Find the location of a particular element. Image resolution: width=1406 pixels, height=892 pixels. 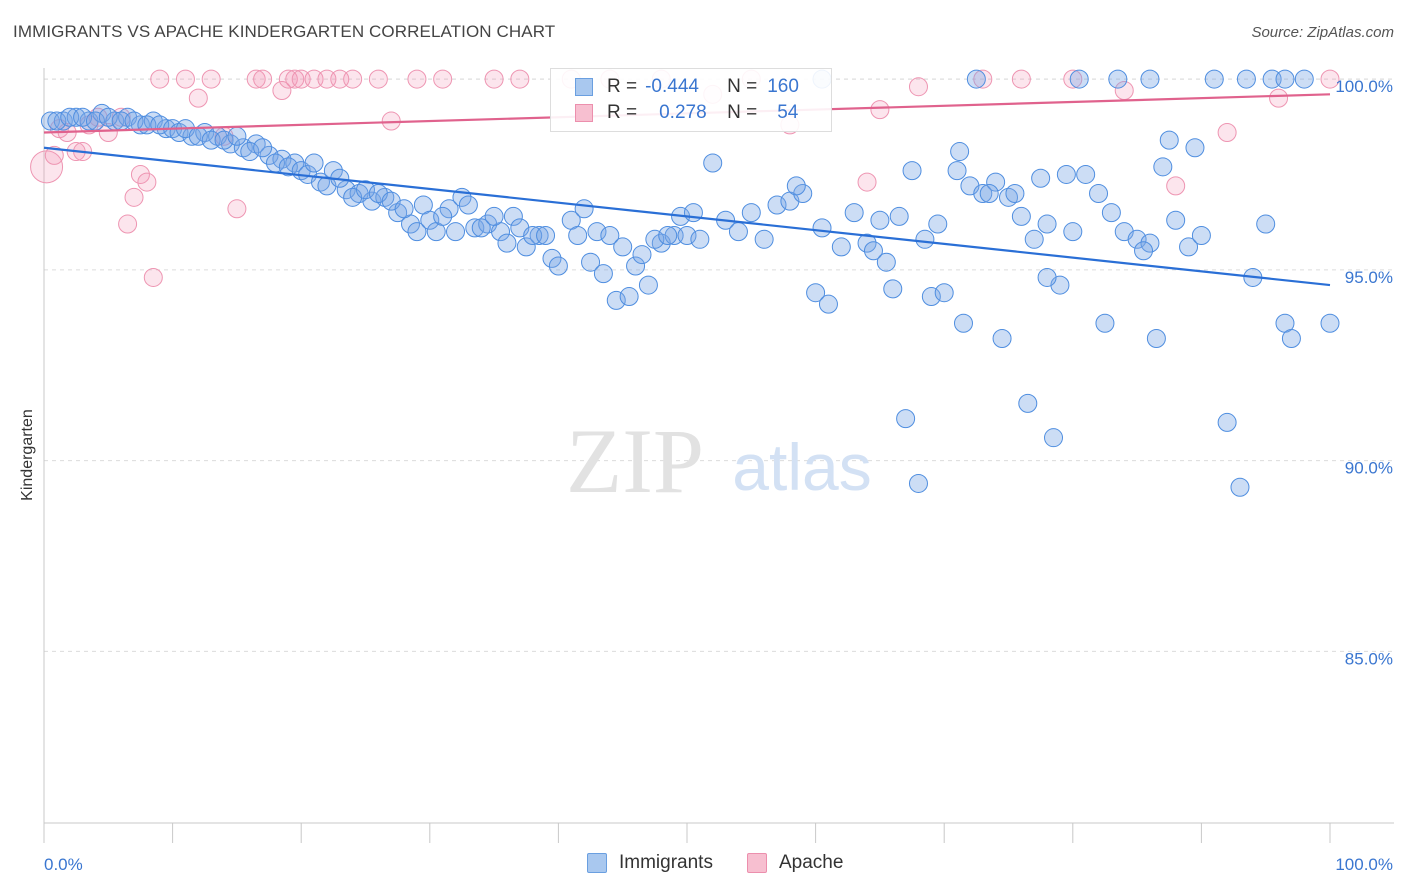

r-value: 0.278 is located at coordinates (683, 112).